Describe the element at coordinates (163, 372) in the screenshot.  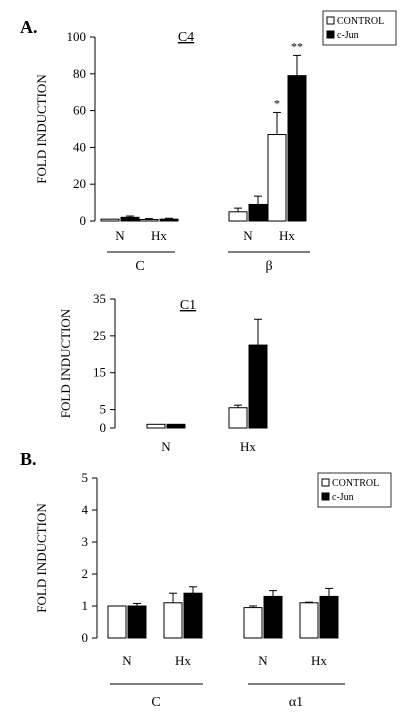
I see `chart-c1: 0 5 15 25 35 FOLD INDUCTION C1 N Hx` at that location.